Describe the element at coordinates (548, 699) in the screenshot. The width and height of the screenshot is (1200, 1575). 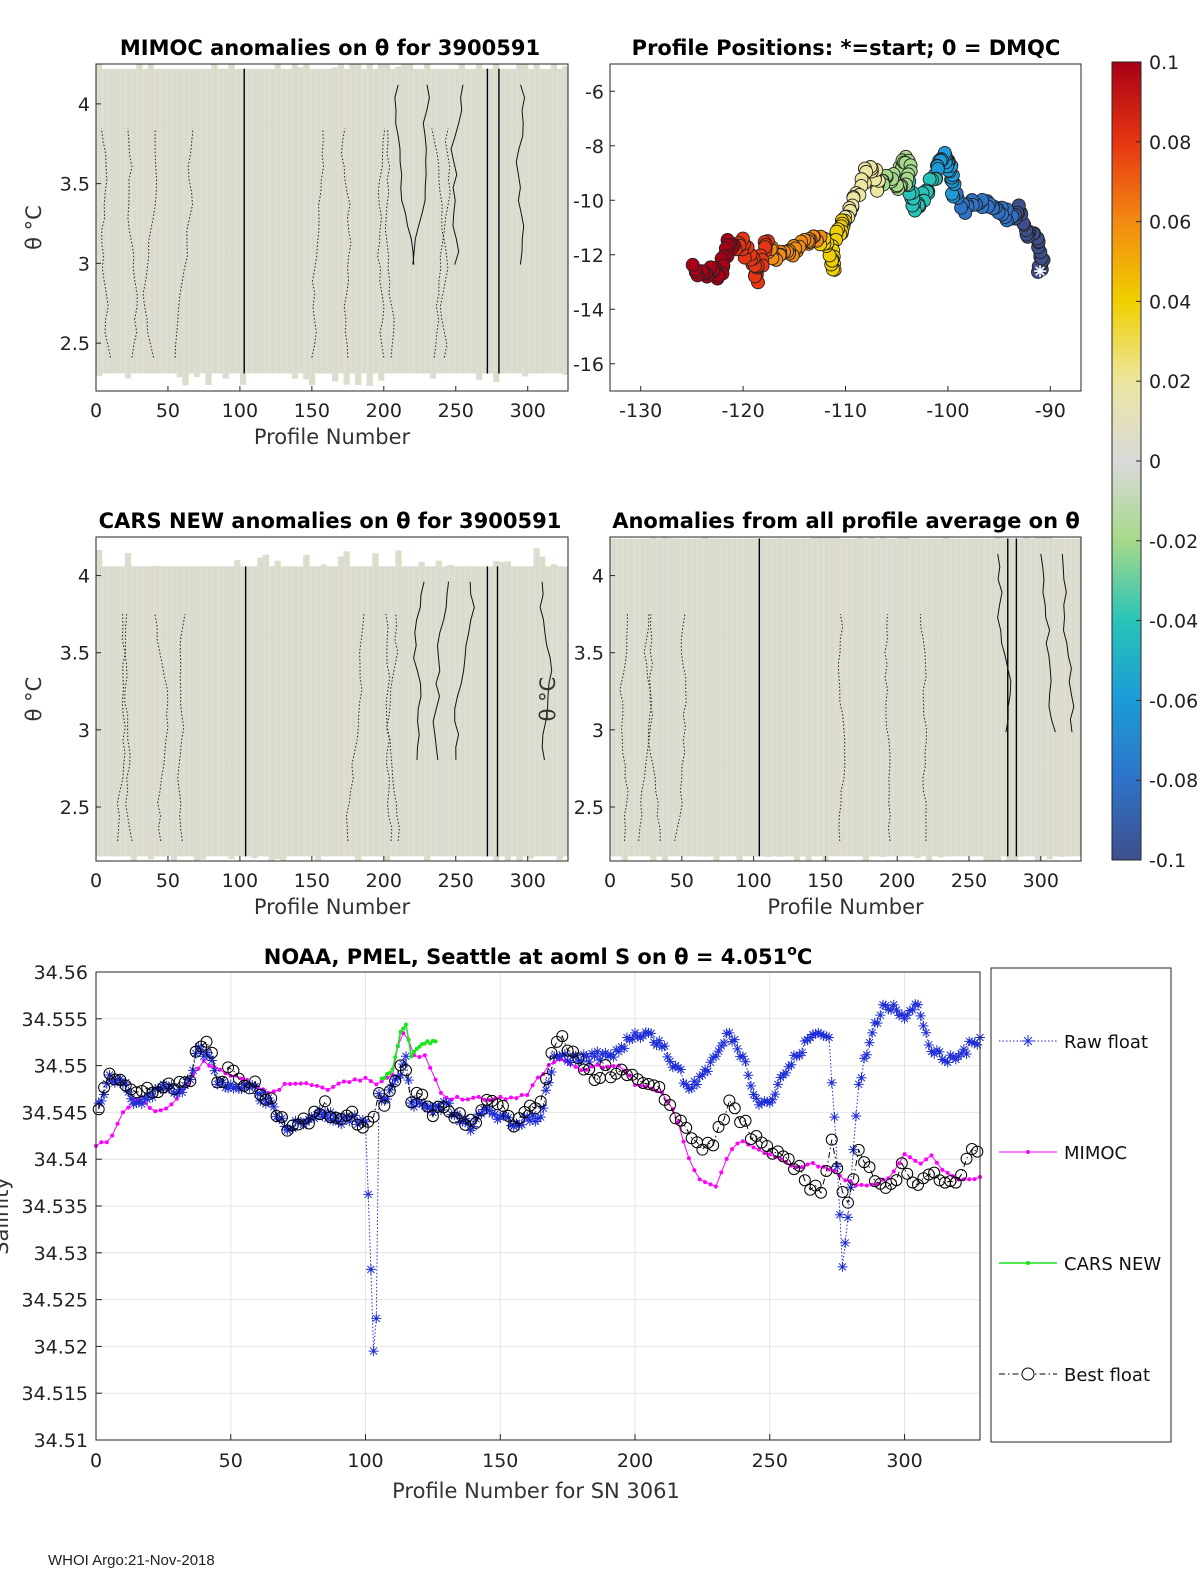
I see `y-axis-label: θ °C` at that location.